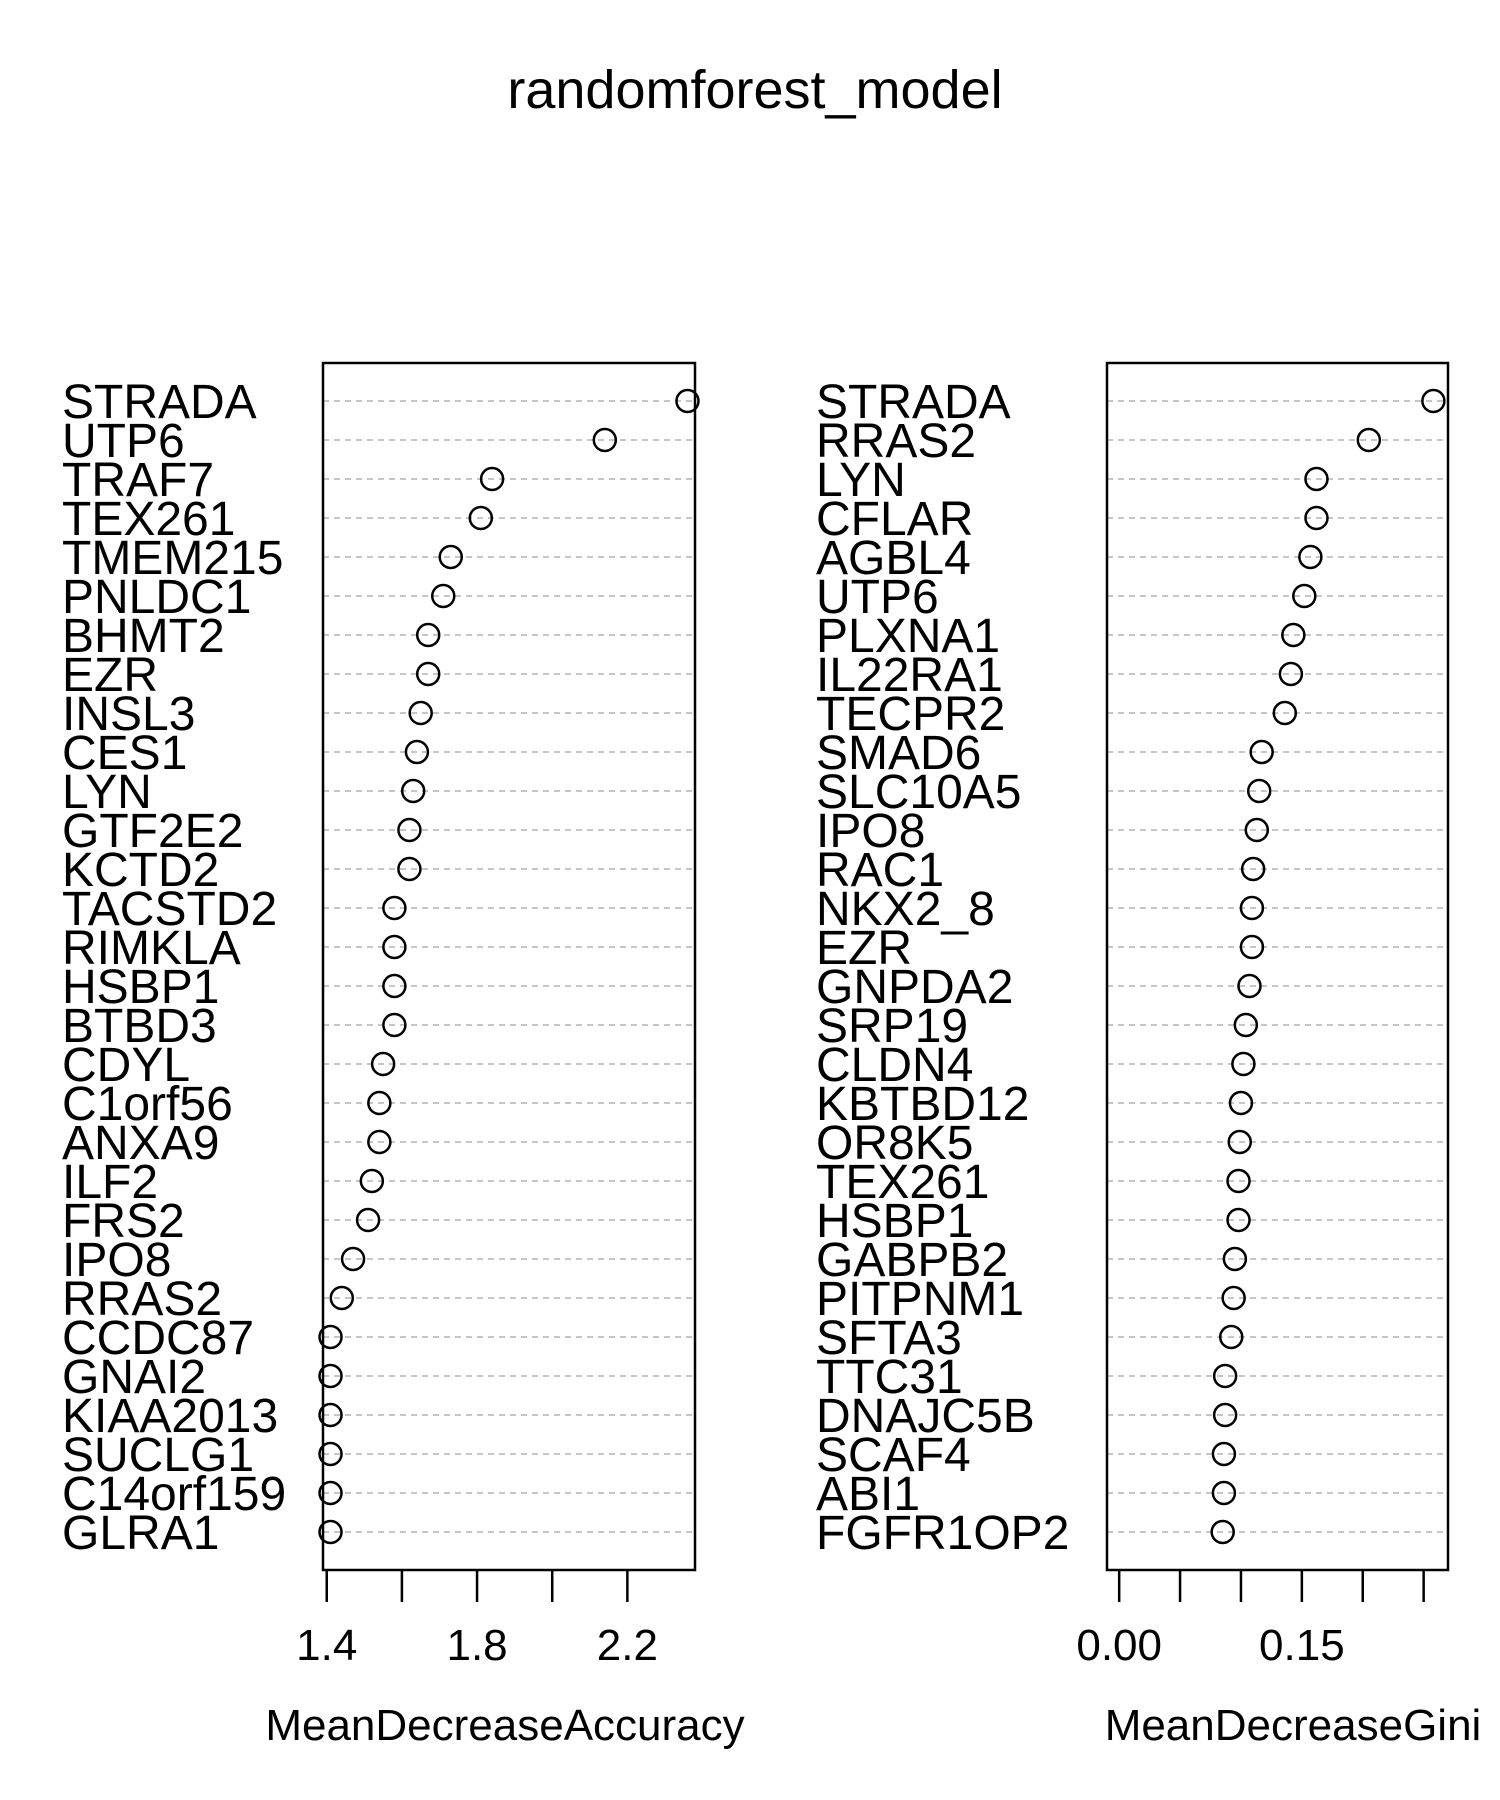 This screenshot has height=1800, width=1500. Describe the element at coordinates (110, 1182) in the screenshot. I see `row-label-ilf2: ILF2` at that location.